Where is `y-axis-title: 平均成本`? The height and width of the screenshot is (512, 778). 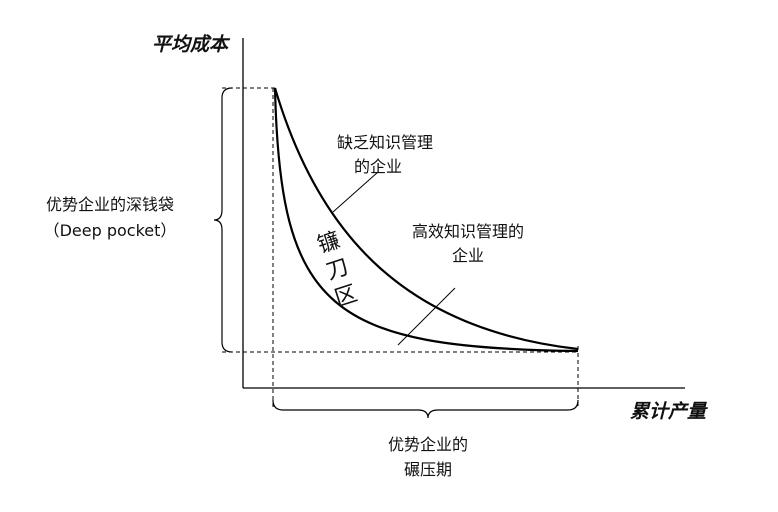
y-axis-title: 平均成本 is located at coordinates (191, 45).